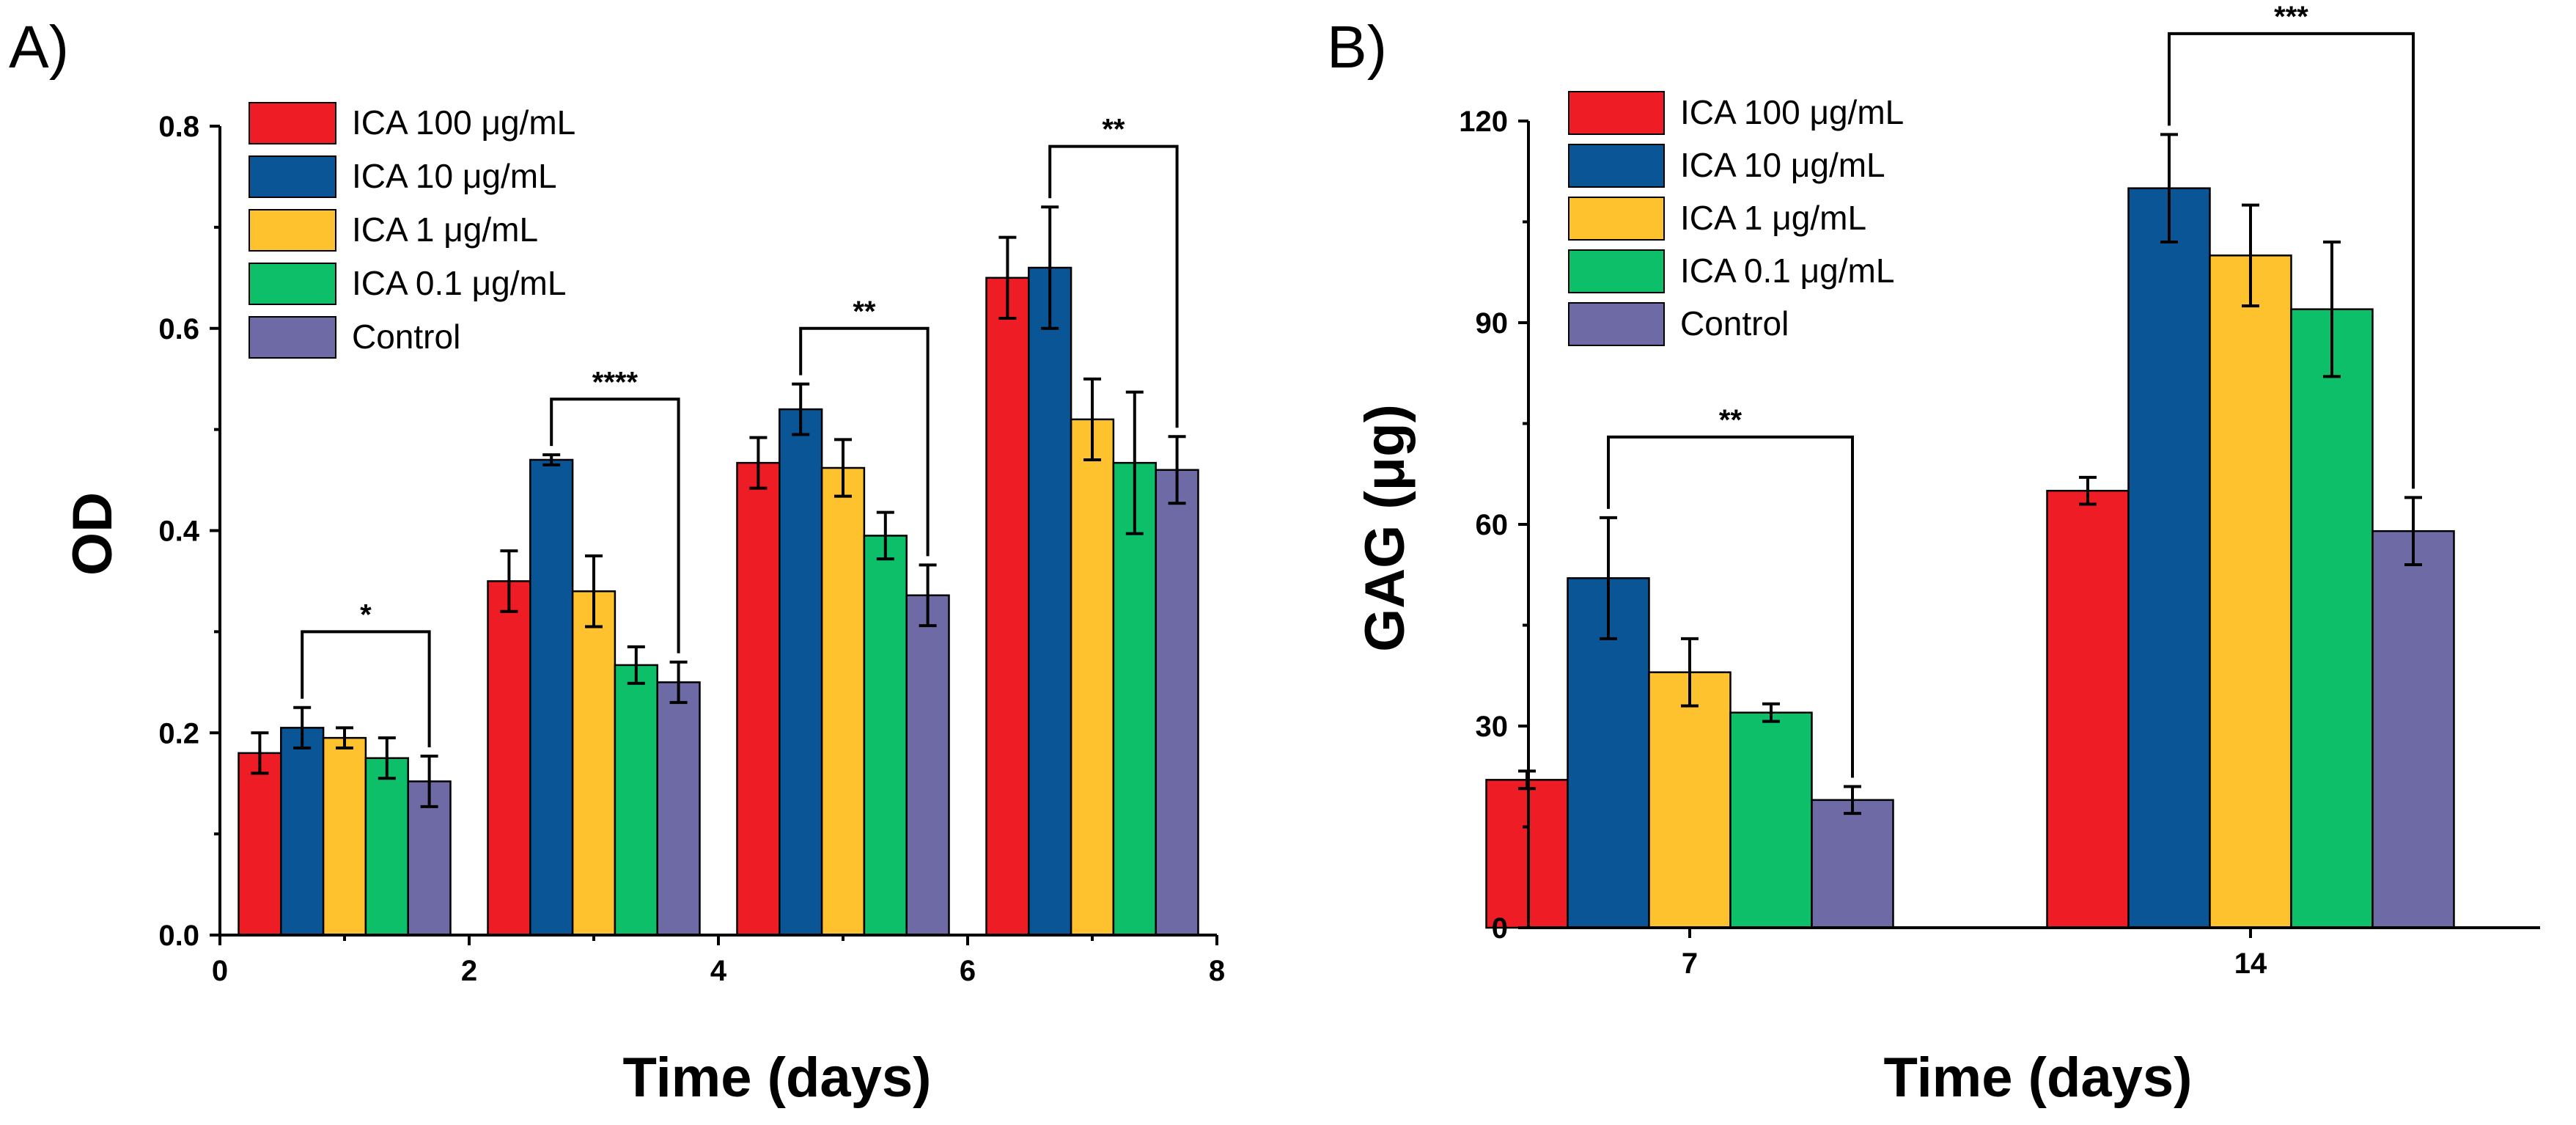 Image resolution: width=2576 pixels, height=1125 pixels. I want to click on panel-b-label: B), so click(1357, 48).